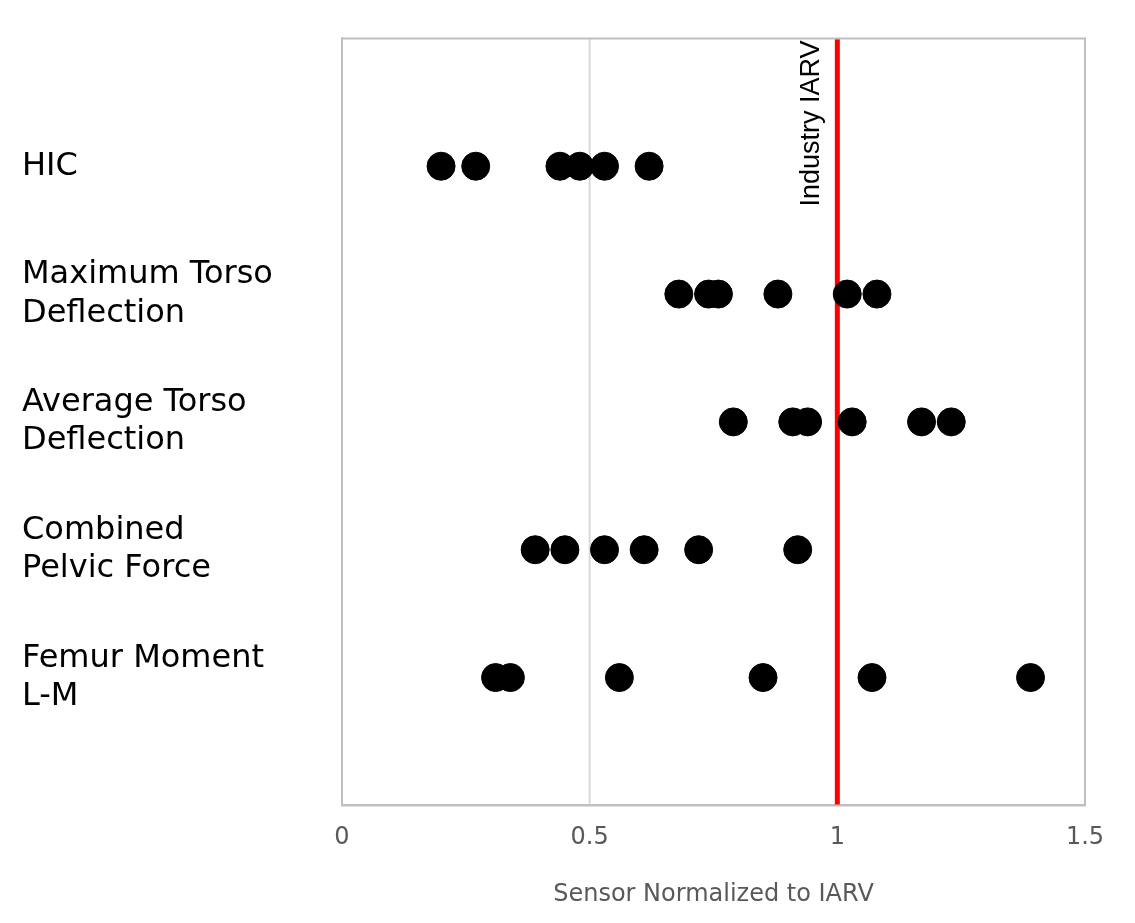 Image resolution: width=1135 pixels, height=923 pixels. I want to click on y-tick-label: Femur Moment L-M, so click(143, 675).